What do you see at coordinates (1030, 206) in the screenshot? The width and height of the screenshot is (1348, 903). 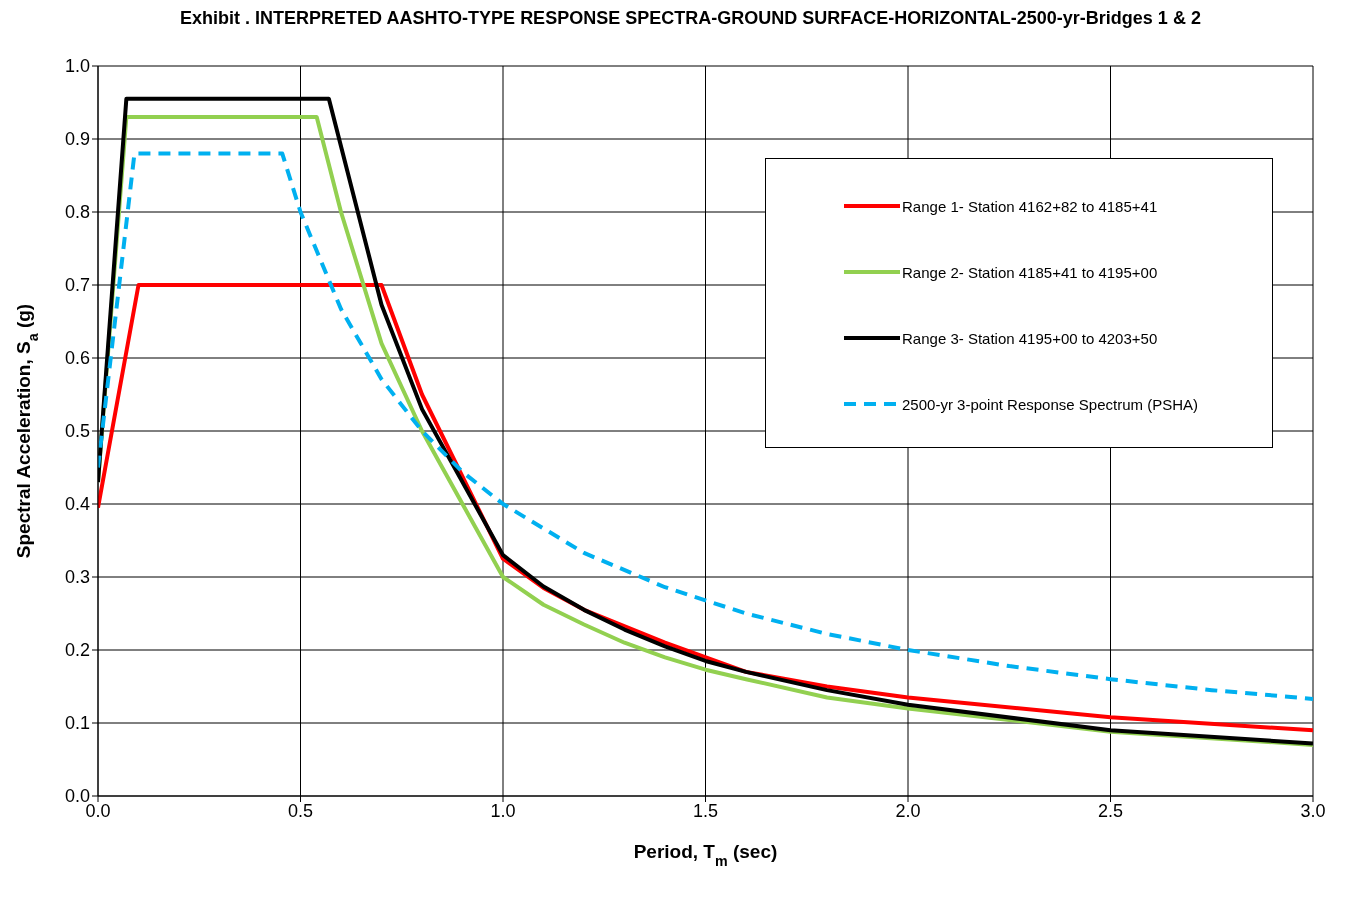 I see `legend-label: Range 1- Station 4162+82 to 4185+41` at bounding box center [1030, 206].